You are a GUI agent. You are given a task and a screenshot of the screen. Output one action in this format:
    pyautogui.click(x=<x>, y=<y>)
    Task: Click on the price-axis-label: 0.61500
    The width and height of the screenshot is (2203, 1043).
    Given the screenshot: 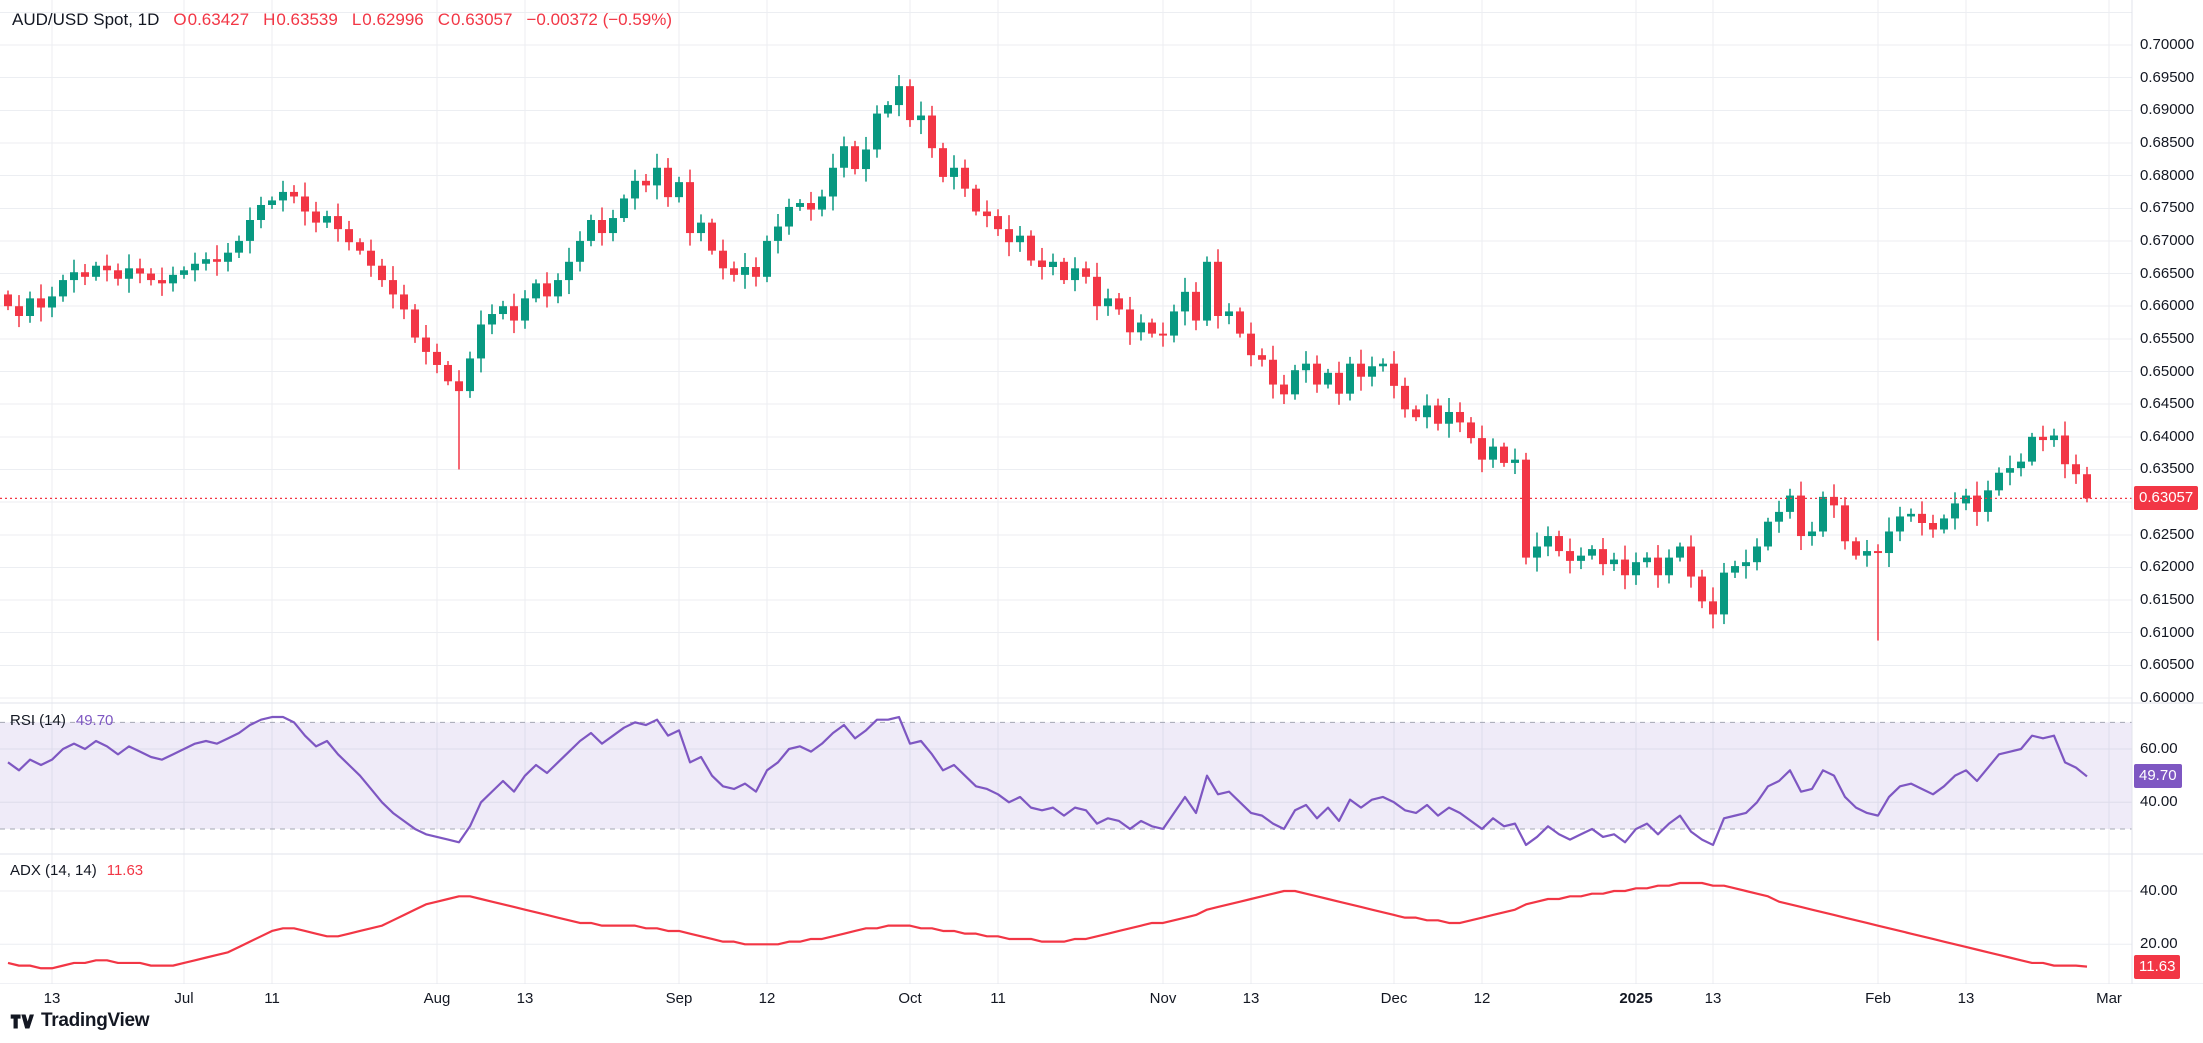 What is the action you would take?
    pyautogui.click(x=2167, y=600)
    